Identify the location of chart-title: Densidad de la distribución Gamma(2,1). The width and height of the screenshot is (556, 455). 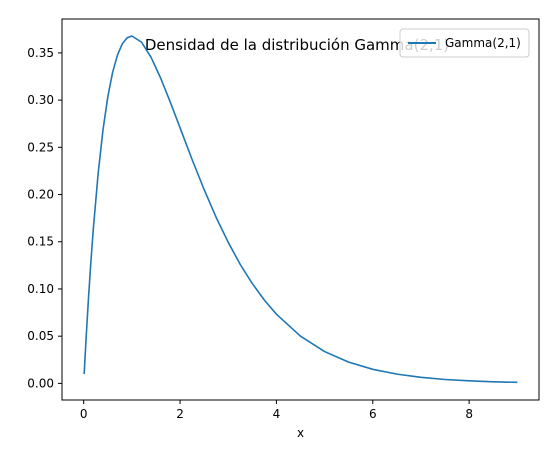
(297, 45).